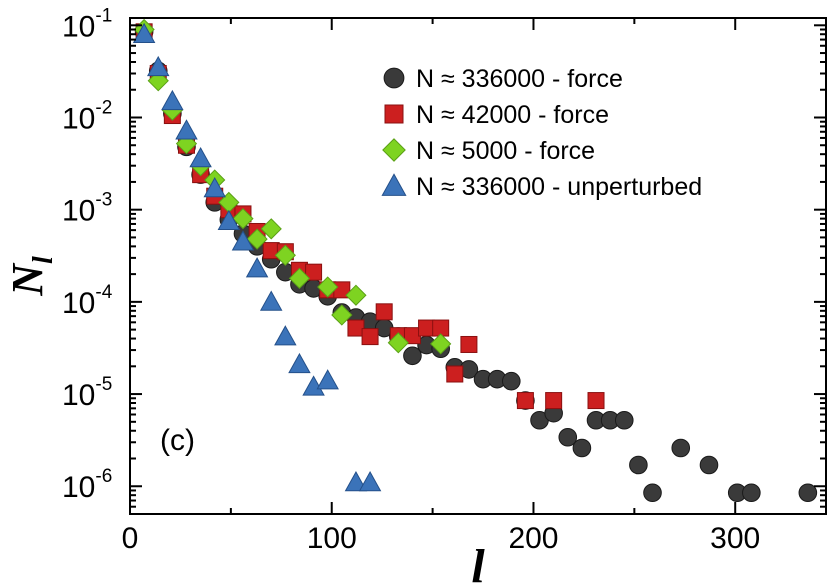 The image size is (830, 588). Describe the element at coordinates (27, 279) in the screenshot. I see `y-axis-label-main: N` at that location.